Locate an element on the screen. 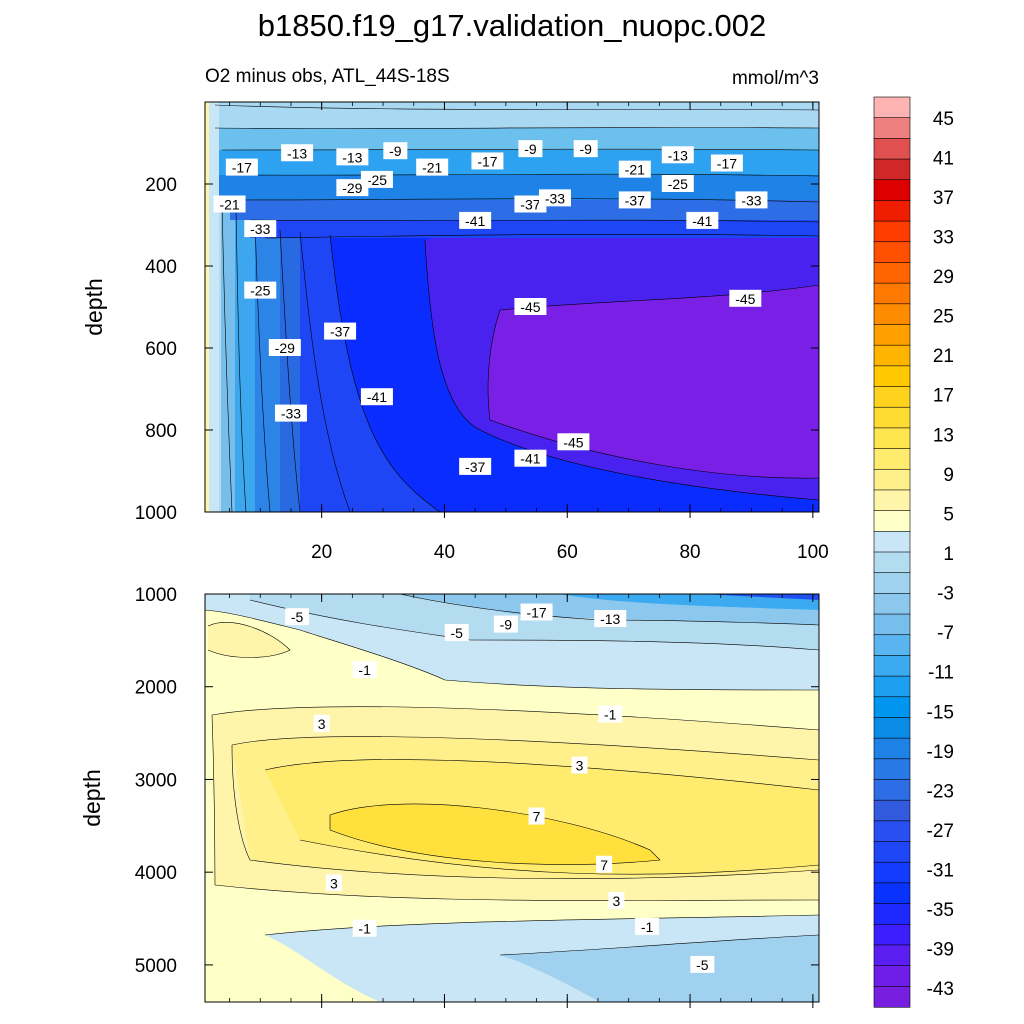  y-tick-label: 3000 is located at coordinates (156, 780).